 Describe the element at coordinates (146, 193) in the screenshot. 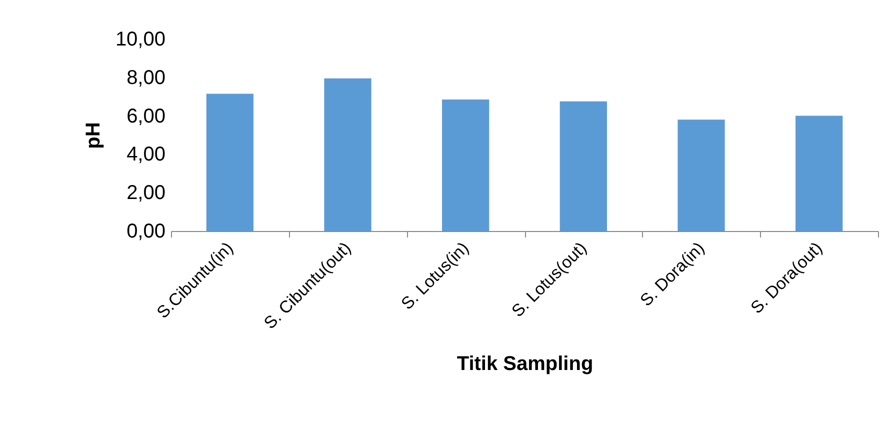

I see `y-tick-label: 2,00` at that location.